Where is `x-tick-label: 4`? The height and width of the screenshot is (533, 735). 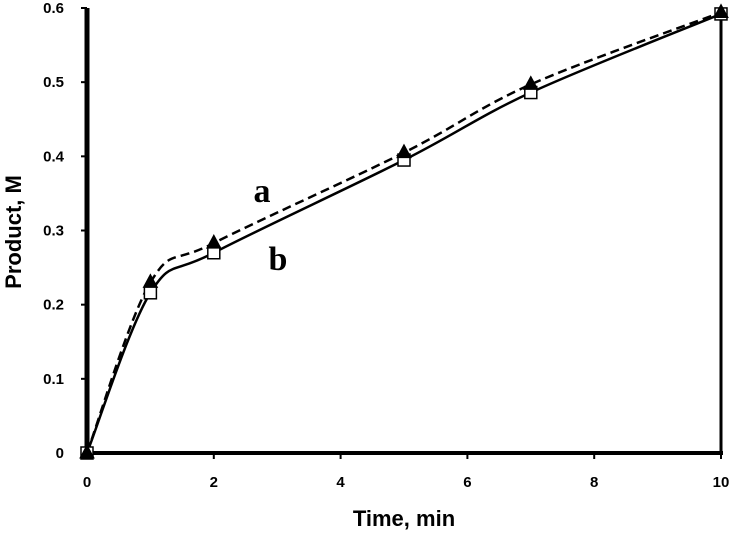
x-tick-label: 4 is located at coordinates (340, 482).